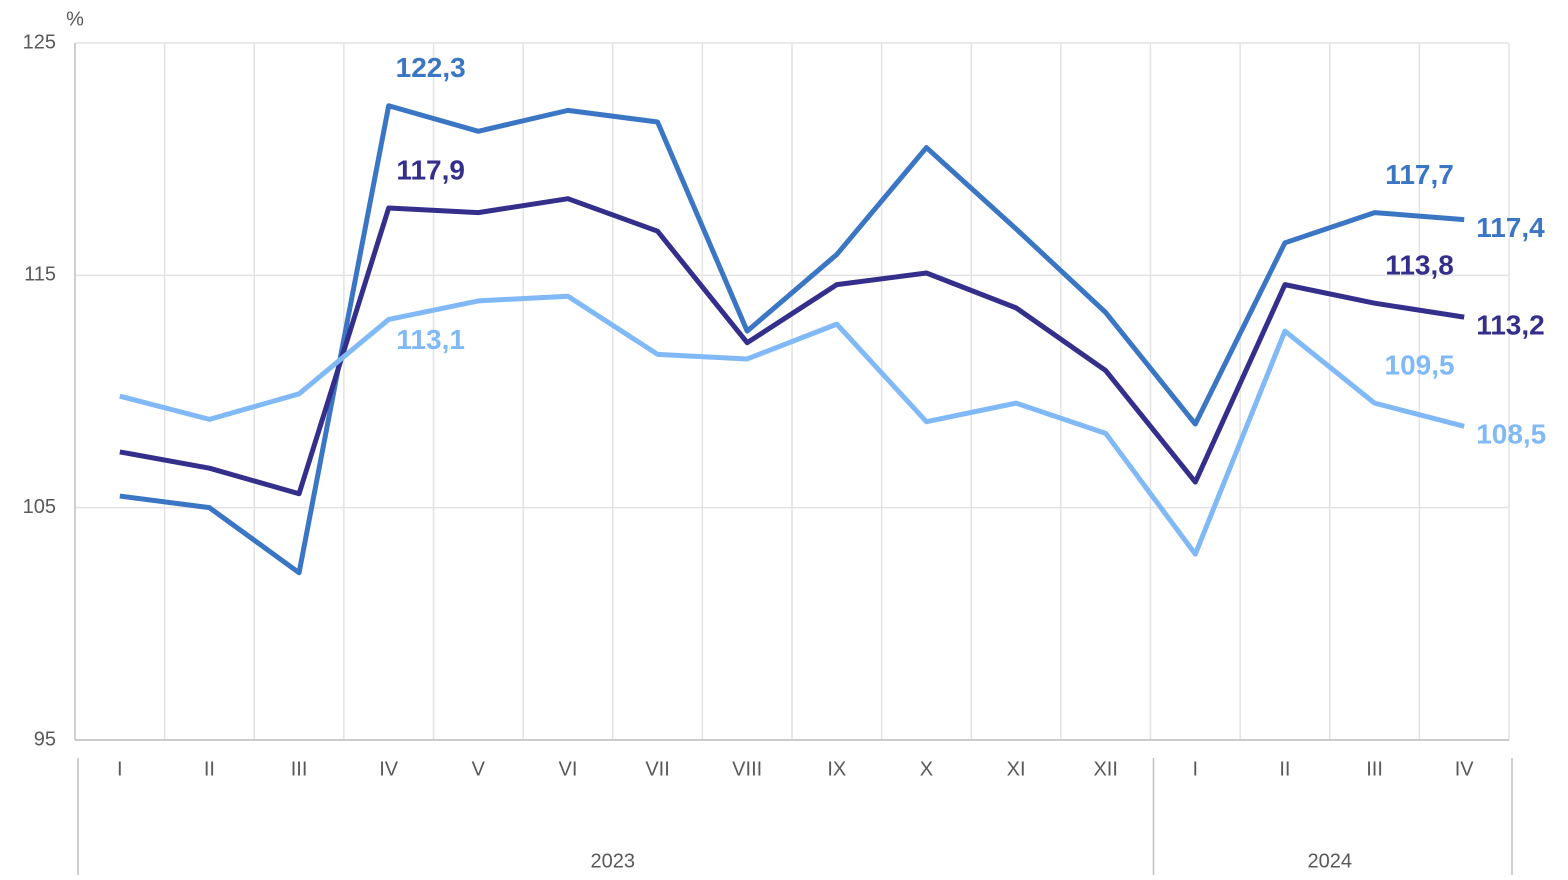  Describe the element at coordinates (479, 769) in the screenshot. I see `x-tick-label: V` at that location.